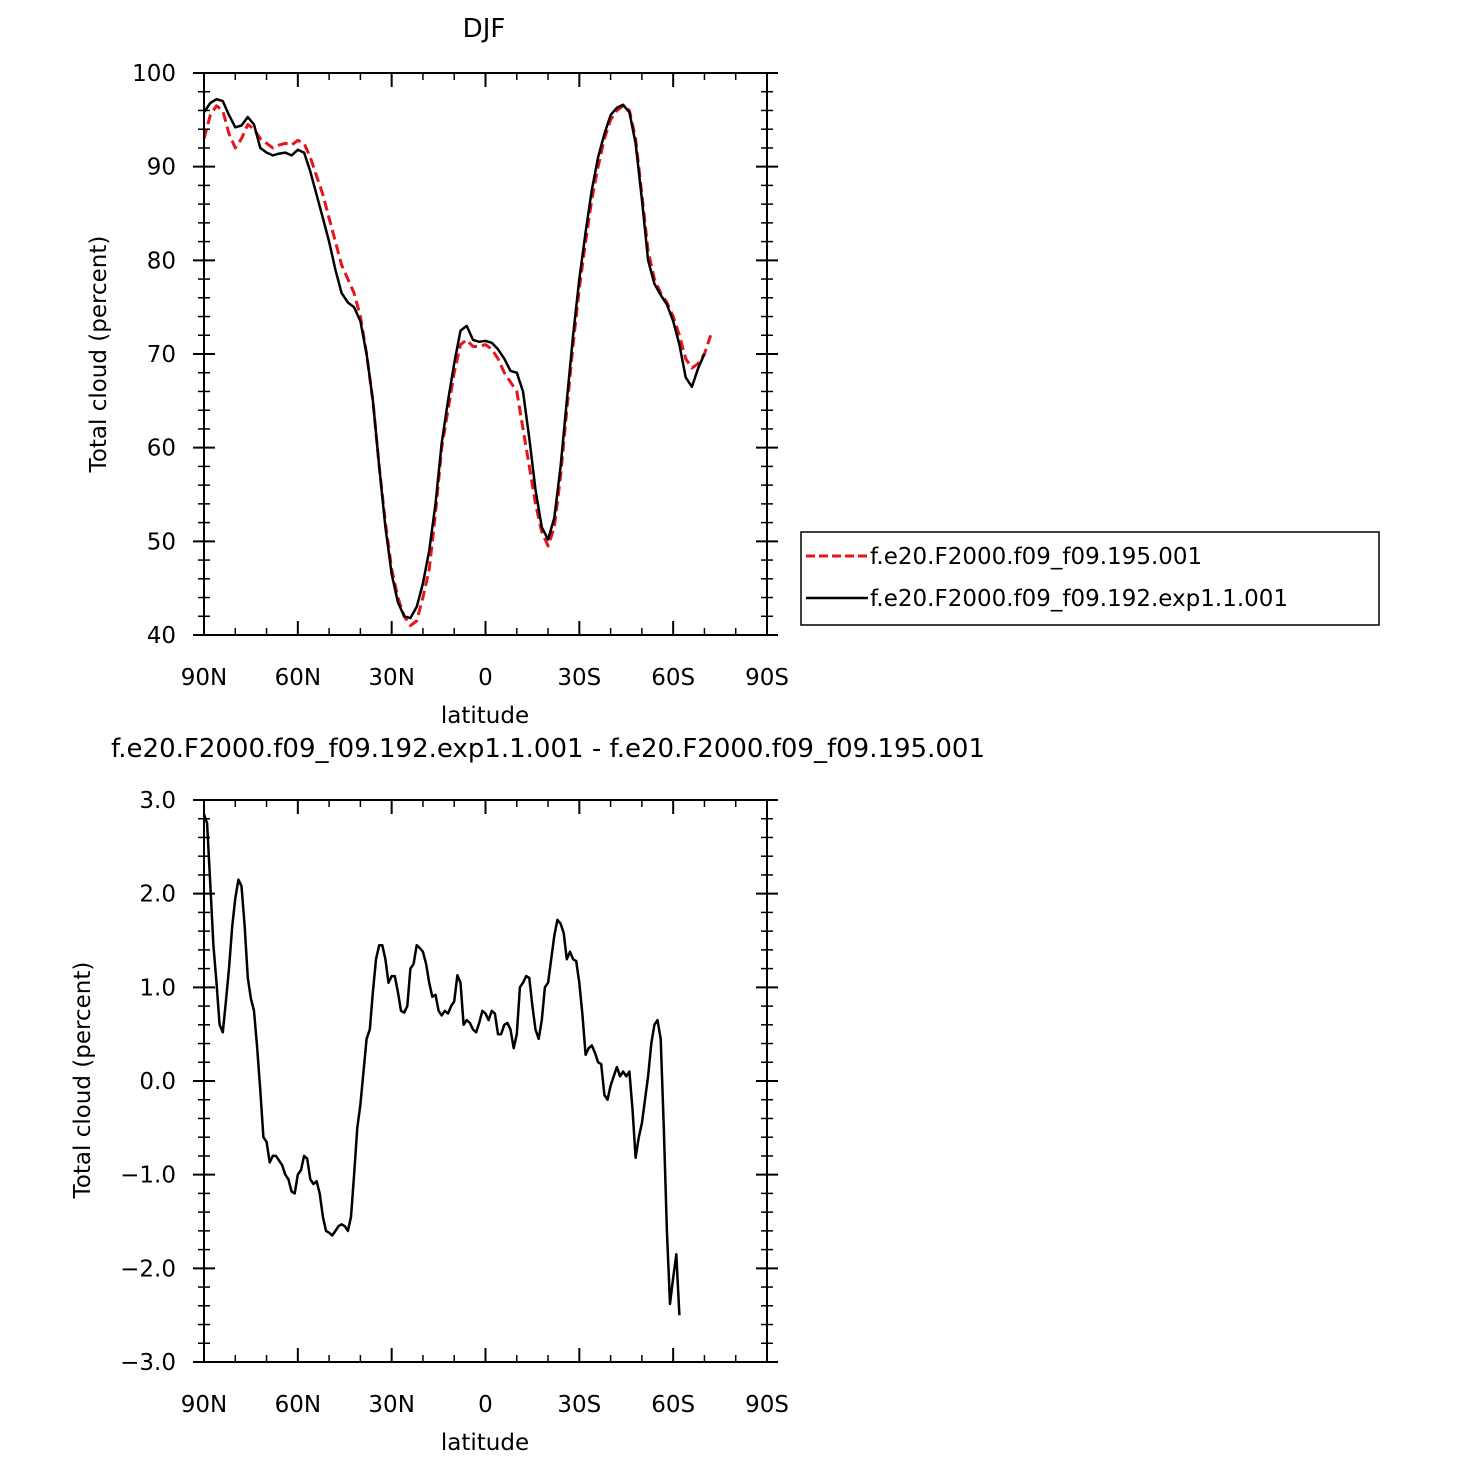  I want to click on bottom-x-tick-labels: 90N 60N 30N 0 30S 60S 90S, so click(485, 1405).